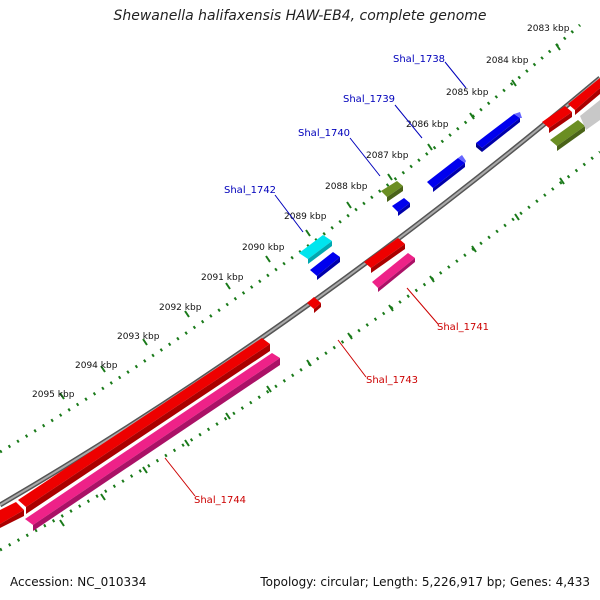  I want to click on gene-label-shal-1740: Shal_1740, so click(324, 133).